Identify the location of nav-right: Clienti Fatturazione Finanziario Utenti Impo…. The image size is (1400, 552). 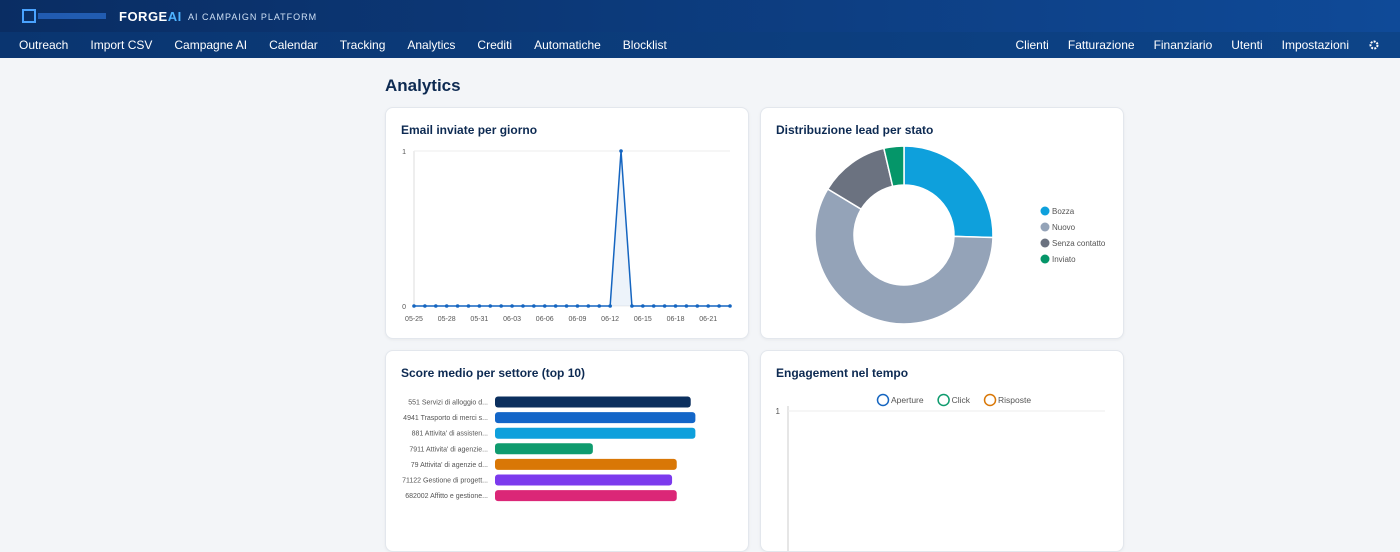
(1198, 45).